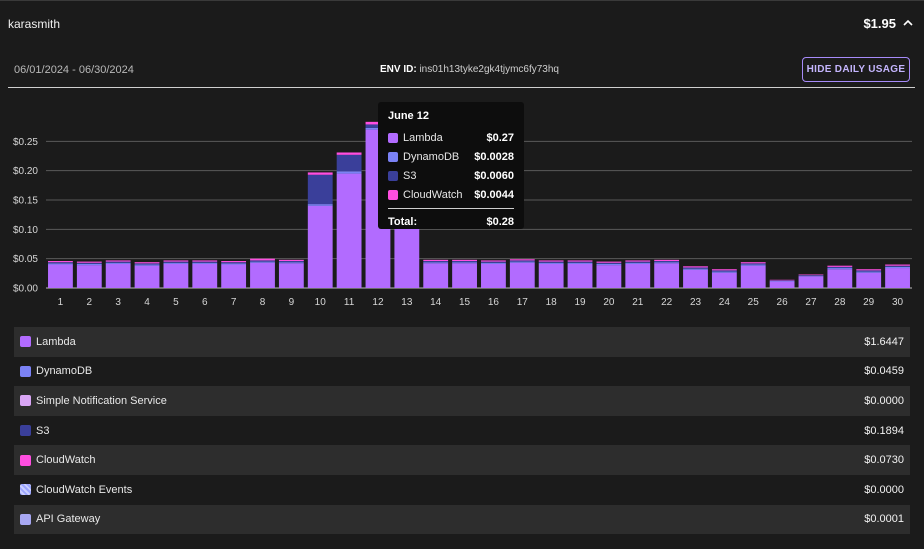 This screenshot has height=549, width=924. What do you see at coordinates (489, 69) in the screenshot?
I see `env-id-value: ins01h13tyke2gk4tjymc6fy73hq` at bounding box center [489, 69].